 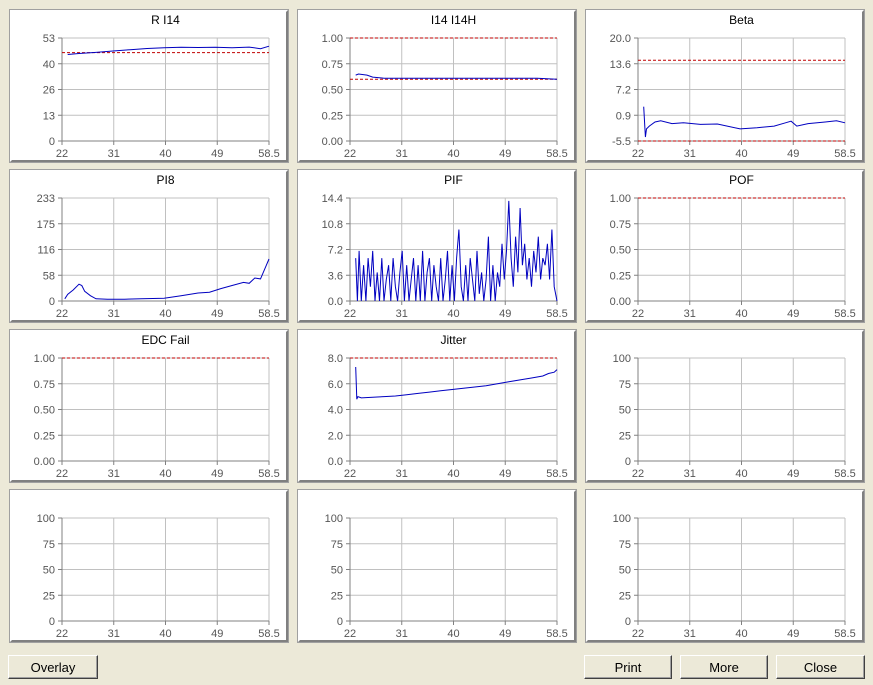 I want to click on chart-title: Jitter, so click(x=453, y=340).